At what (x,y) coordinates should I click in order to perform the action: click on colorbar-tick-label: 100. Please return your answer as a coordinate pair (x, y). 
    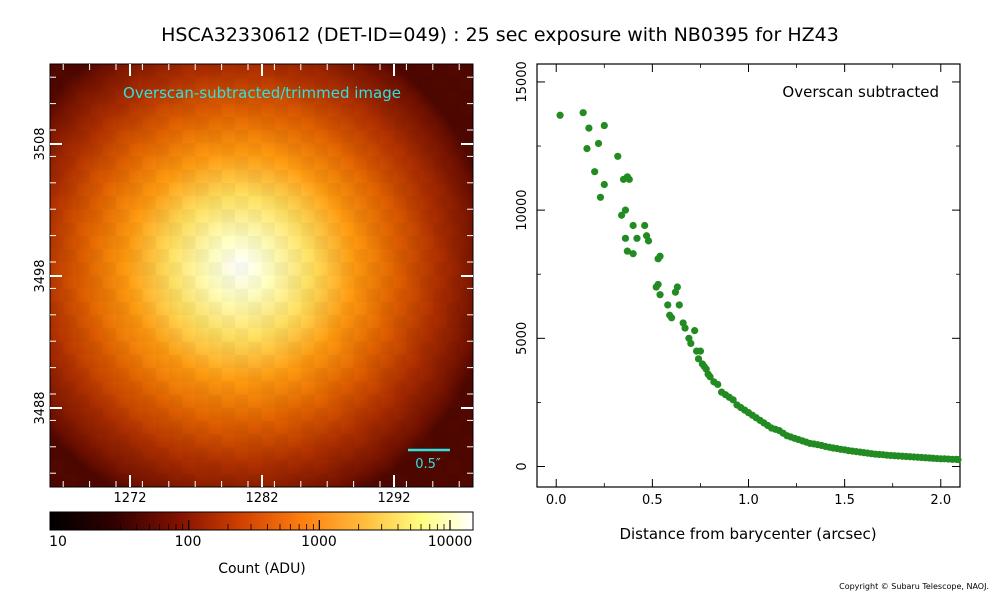
    Looking at the image, I should click on (188, 542).